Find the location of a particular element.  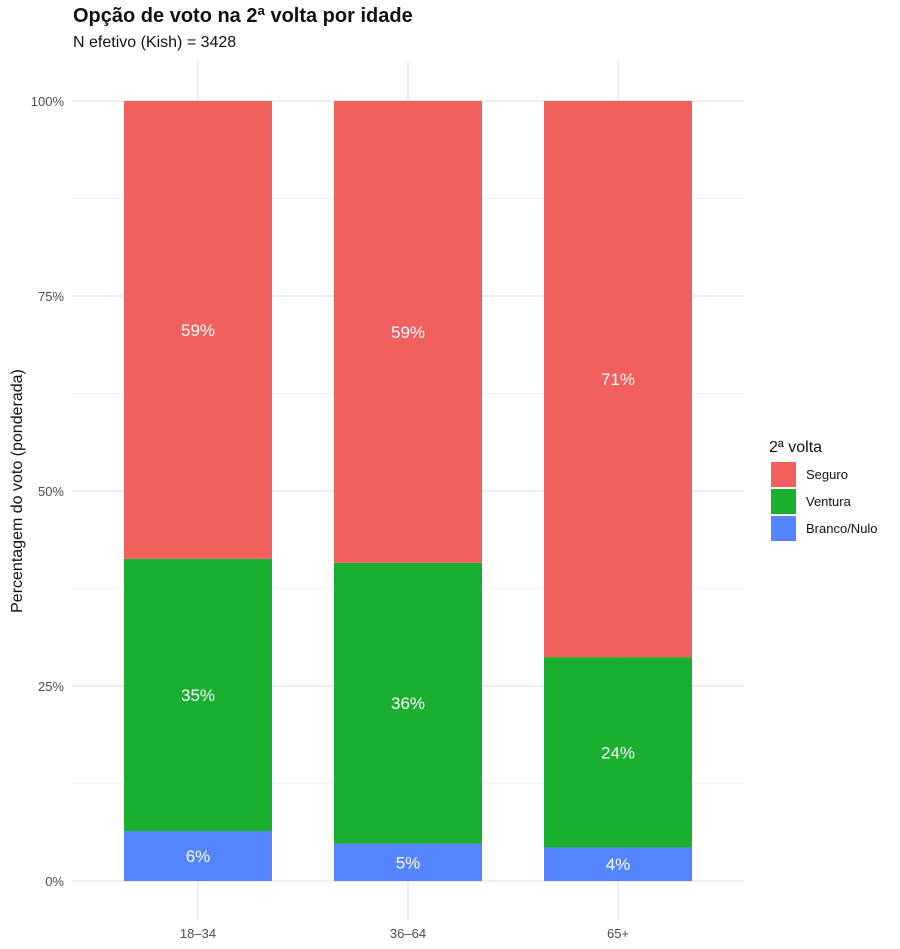

legend-label: Seguro is located at coordinates (827, 474).